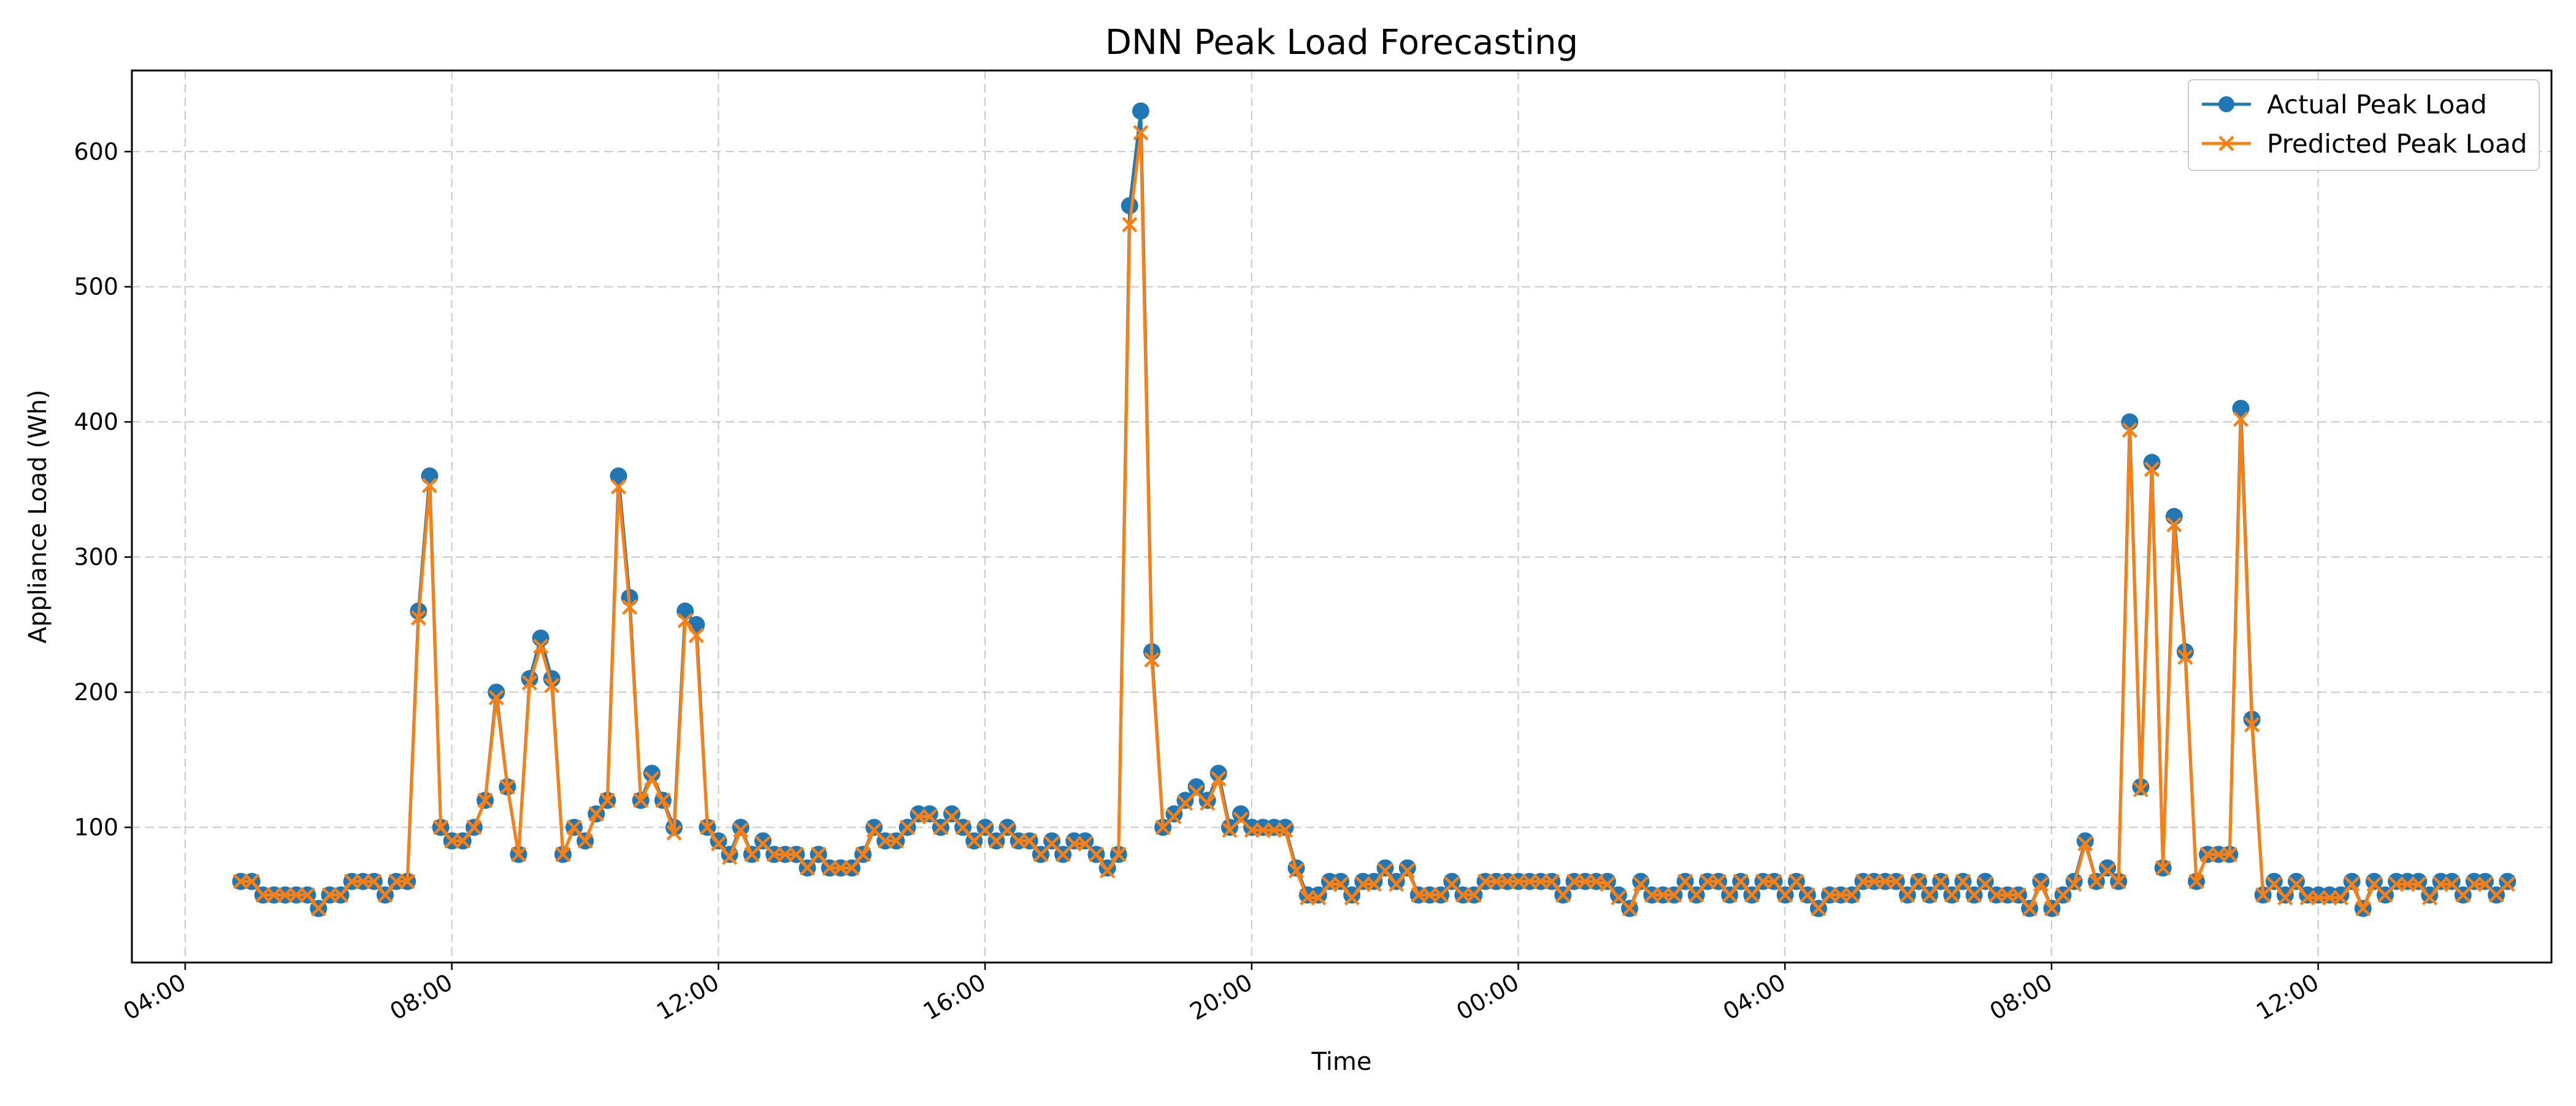  I want to click on y-tick-label: 500, so click(96, 286).